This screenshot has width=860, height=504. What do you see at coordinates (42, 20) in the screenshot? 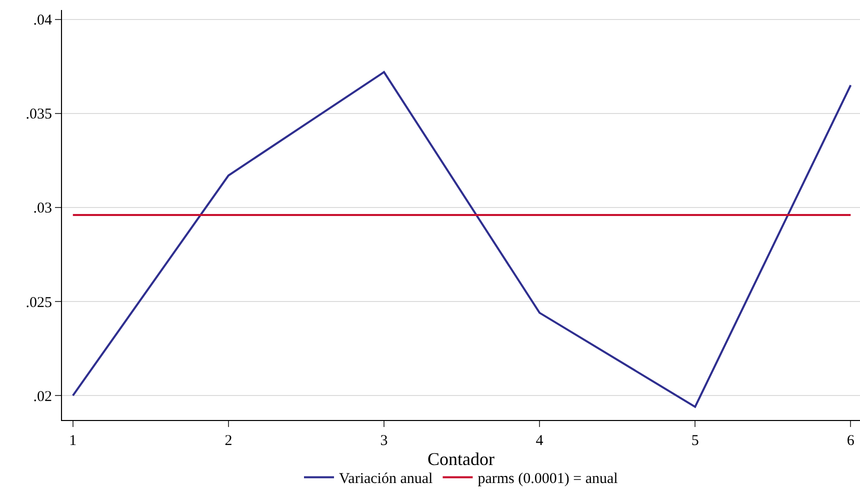
I see `y-tick-label: .04` at bounding box center [42, 20].